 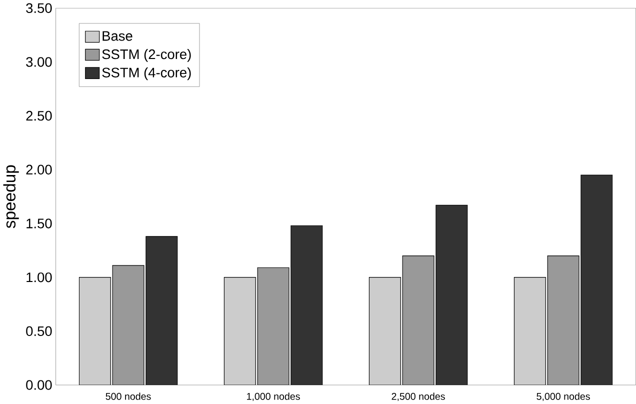 What do you see at coordinates (11, 196) in the screenshot?
I see `y-axis-title: speedup` at bounding box center [11, 196].